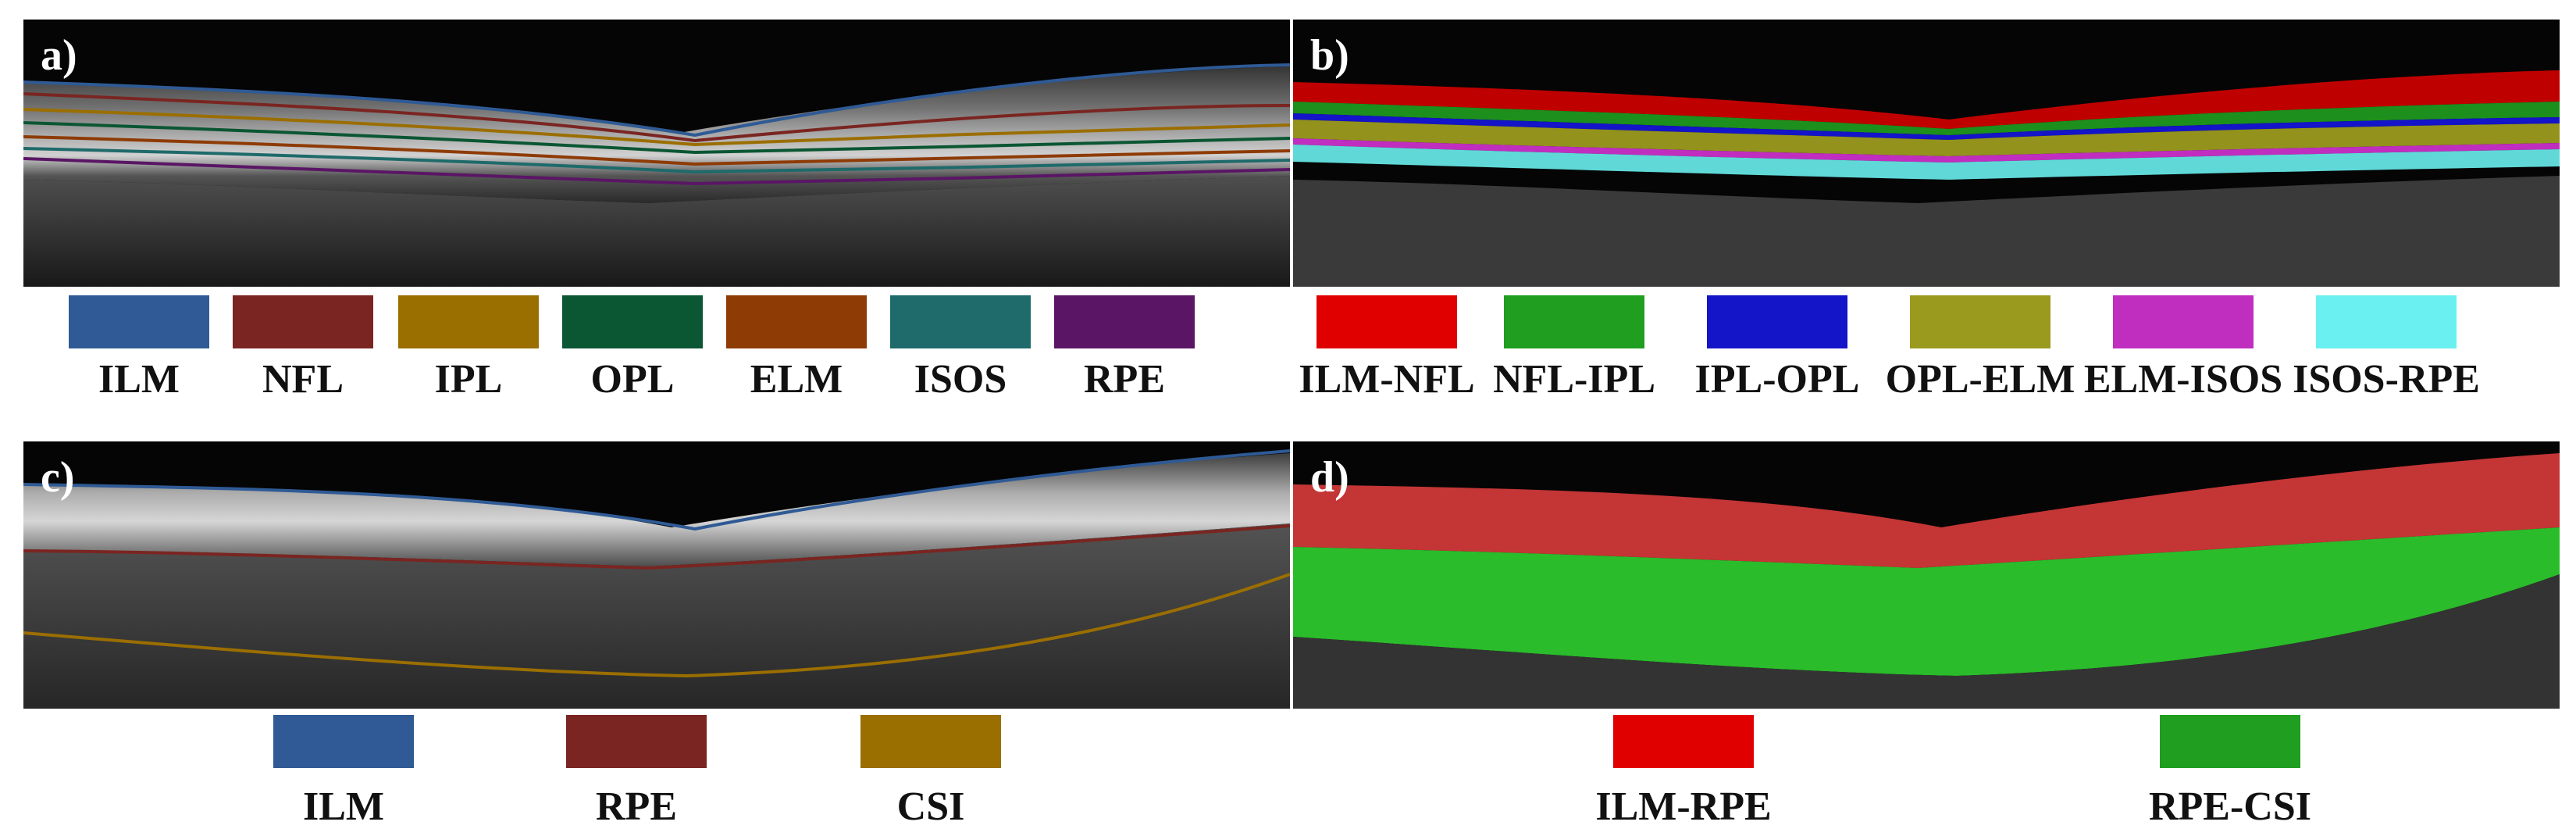  I want to click on legend-label-nfl: NFL, so click(303, 379).